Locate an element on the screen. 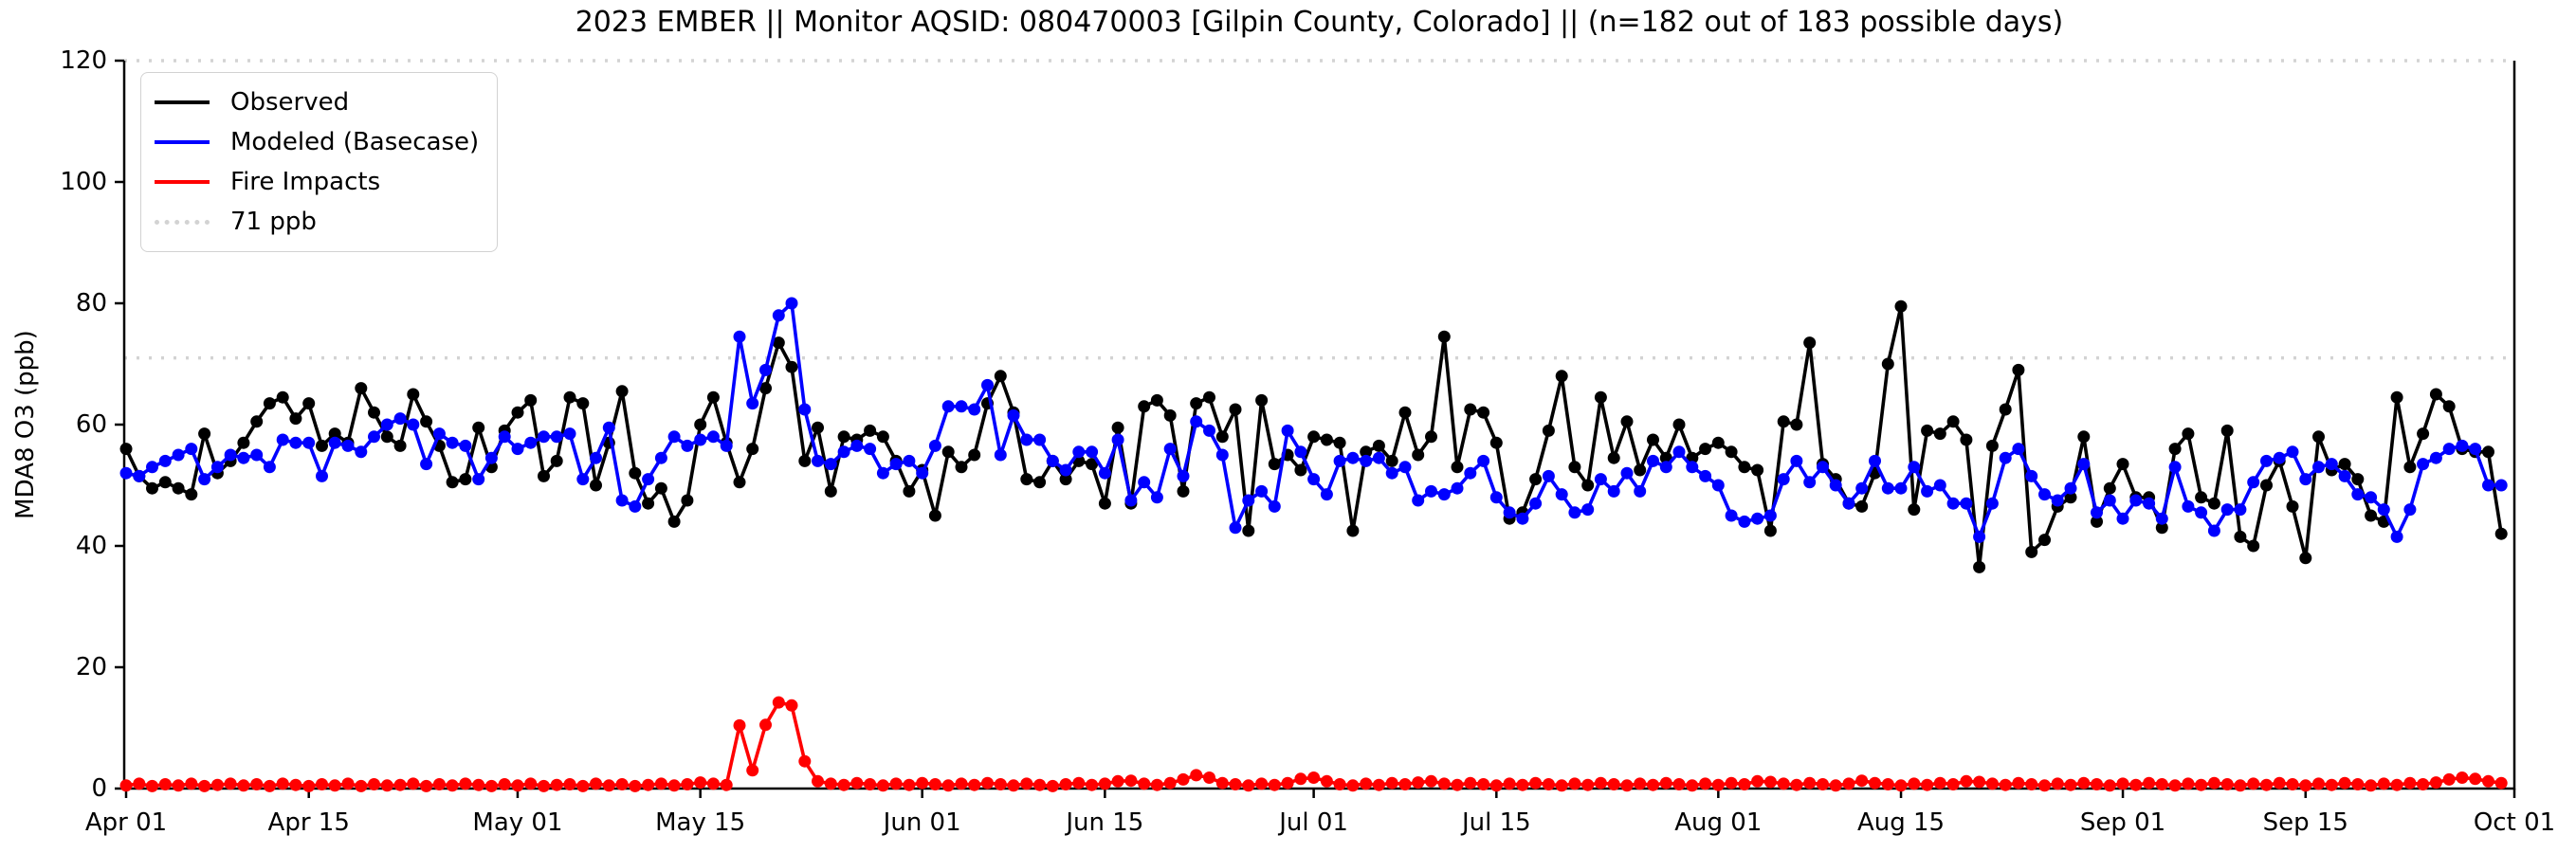 This screenshot has height=853, width=2576. x-tick-label: Jul 01 is located at coordinates (1312, 822).